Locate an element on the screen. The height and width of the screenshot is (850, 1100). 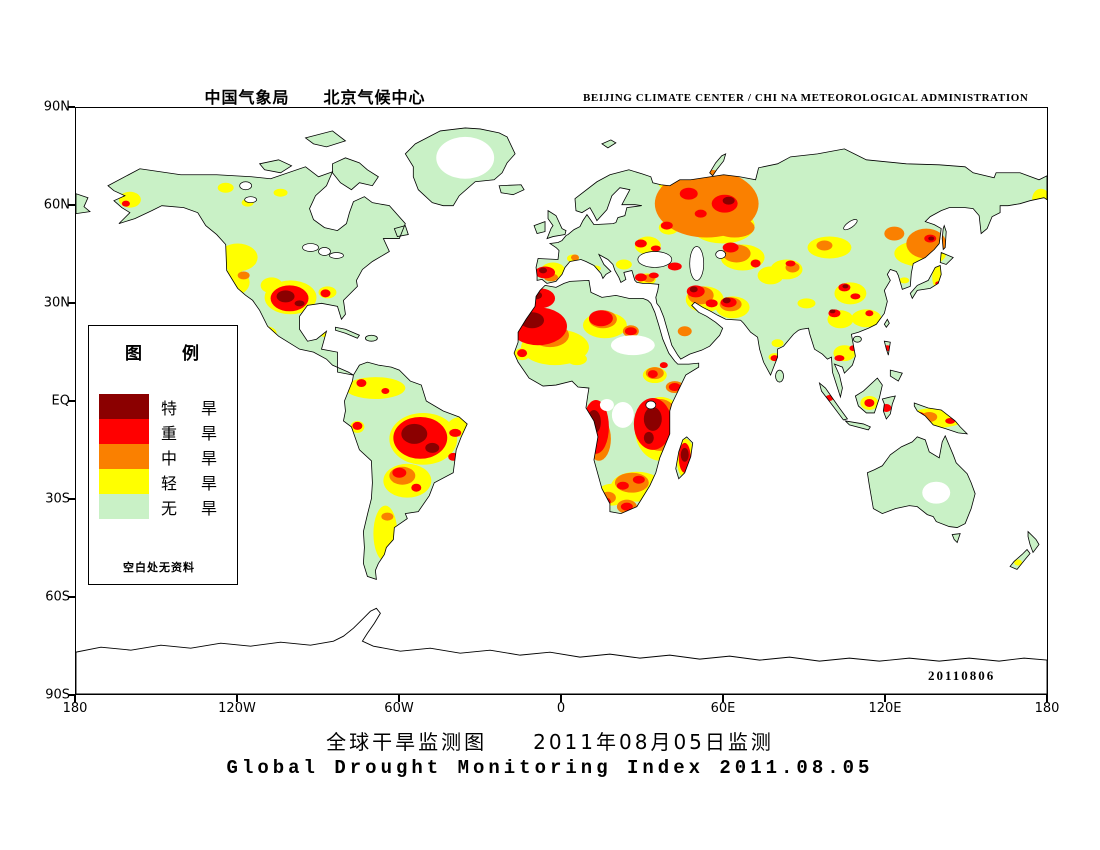
y-axis-label-90N: 90N is located at coordinates (56, 107).